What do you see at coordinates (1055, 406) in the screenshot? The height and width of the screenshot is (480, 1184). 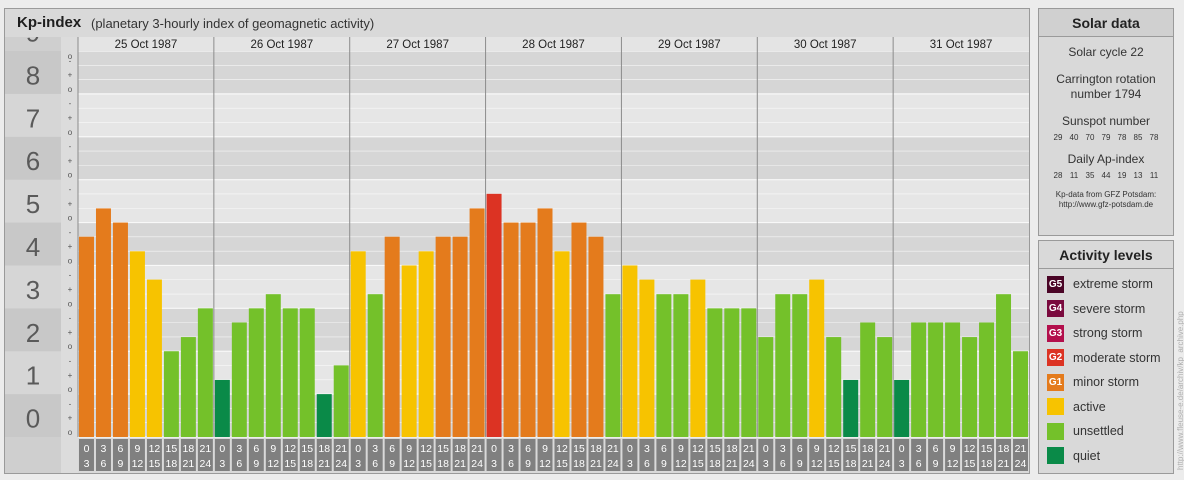 I see `legend-swatch` at bounding box center [1055, 406].